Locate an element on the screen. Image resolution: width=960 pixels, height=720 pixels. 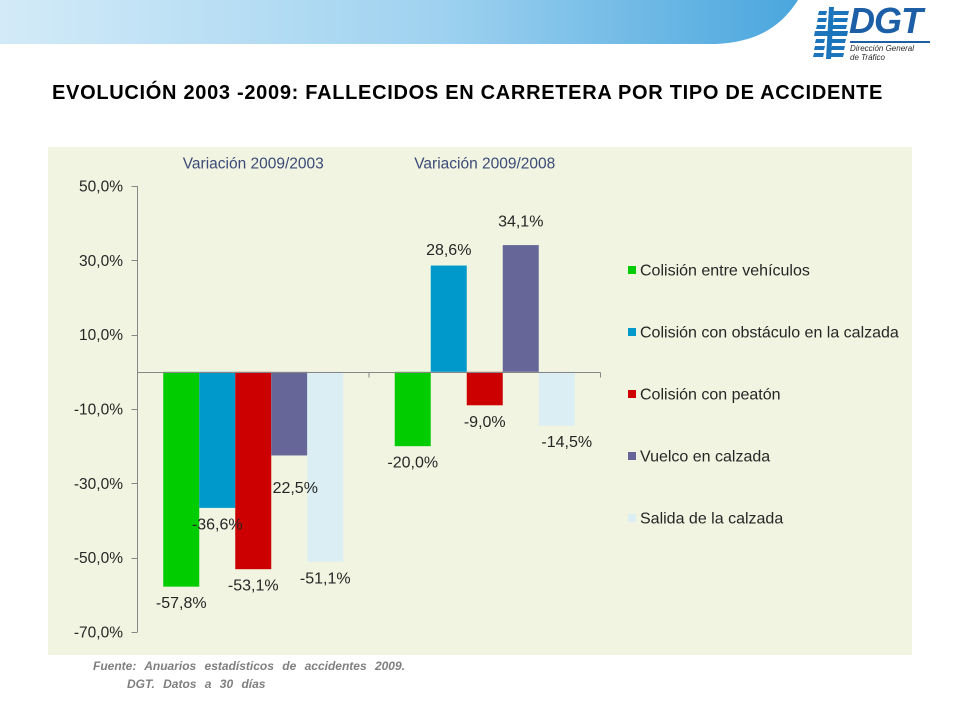
data-label: -20,0% is located at coordinates (412, 463).